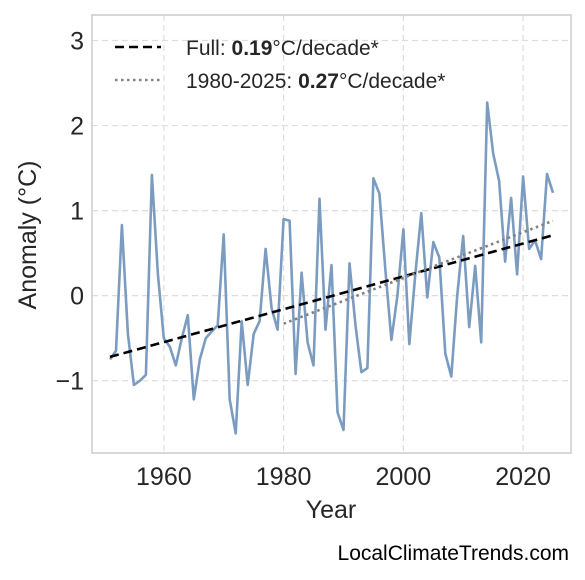 This screenshot has height=580, width=585. I want to click on legend-recent-prefix: 1980-2025:, so click(242, 81).